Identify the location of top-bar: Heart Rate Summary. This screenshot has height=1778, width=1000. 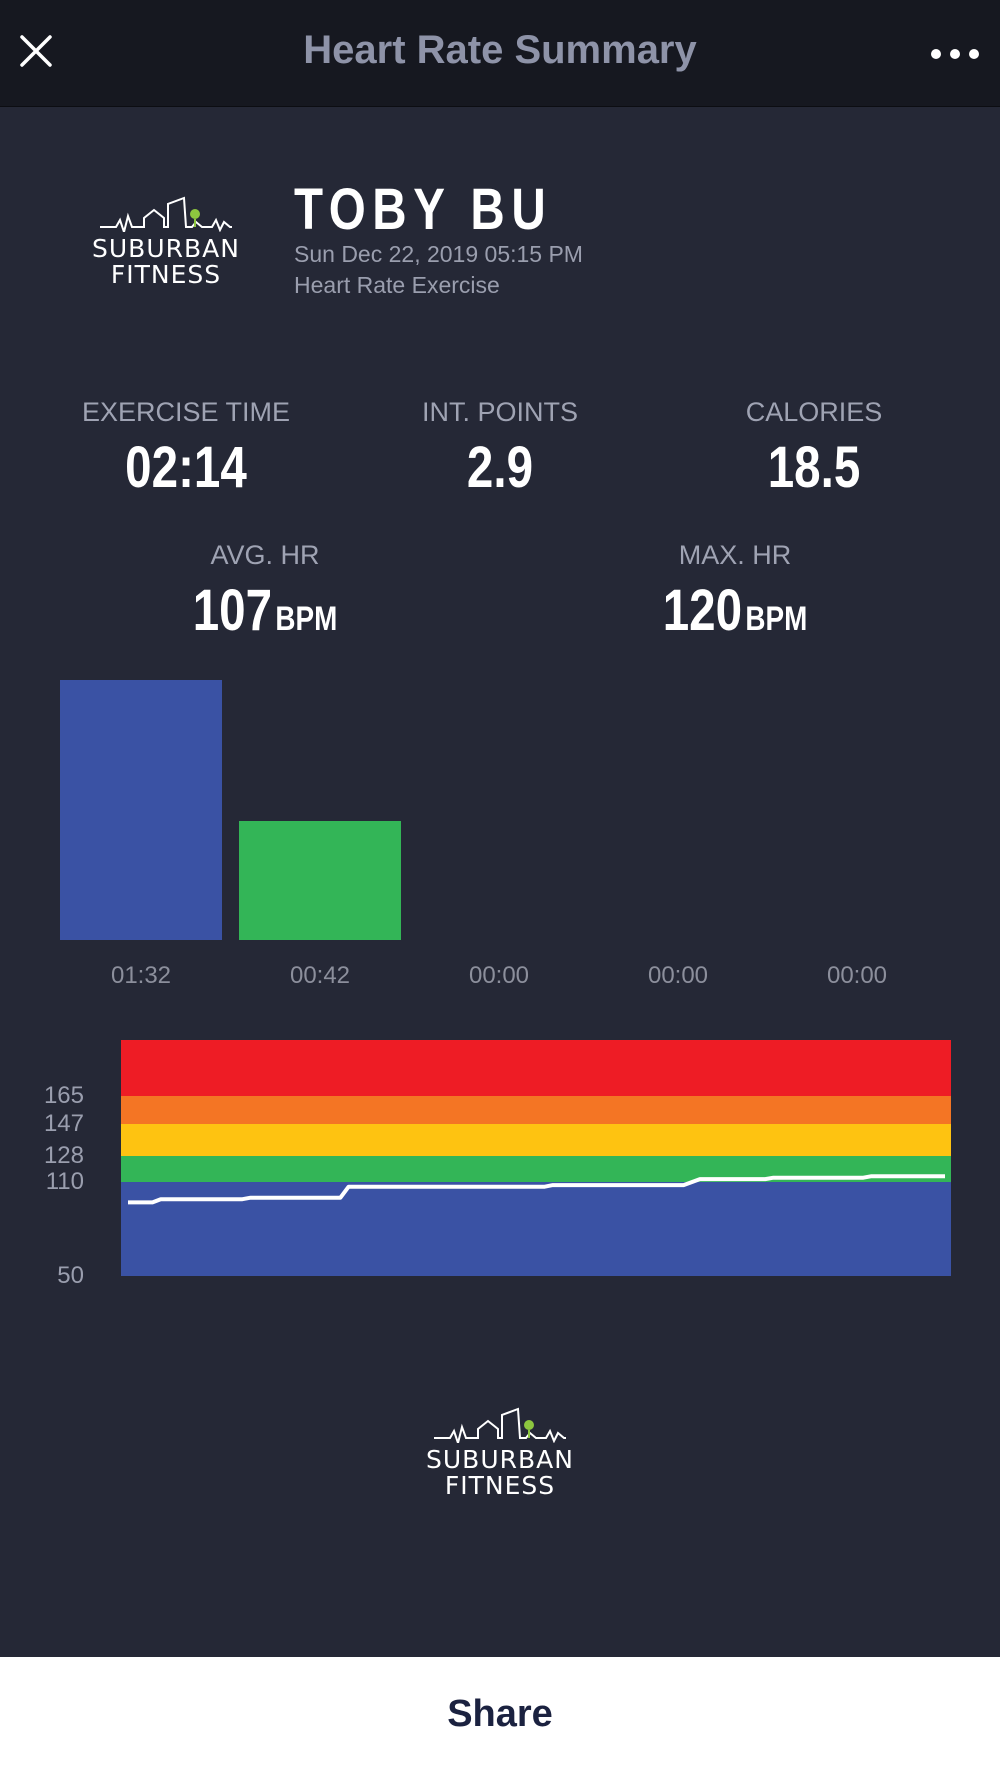
(500, 53).